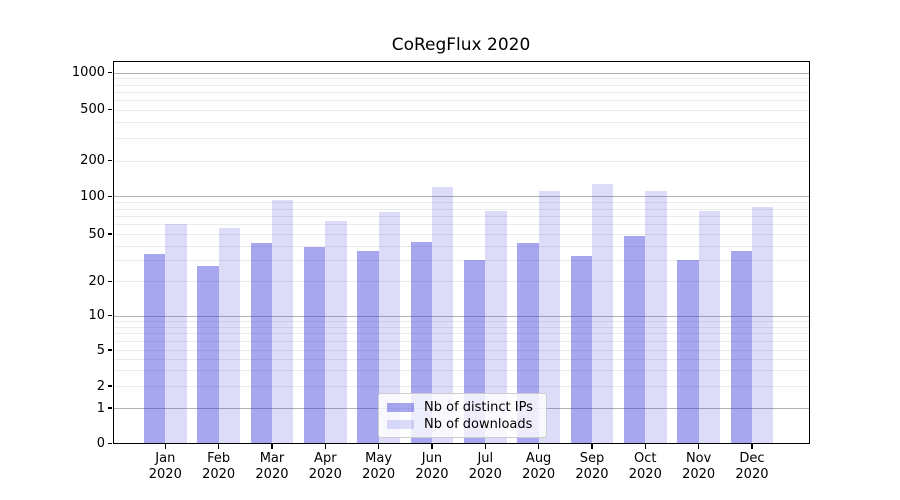  What do you see at coordinates (88, 73) in the screenshot?
I see `y-tick-label: 1000` at bounding box center [88, 73].